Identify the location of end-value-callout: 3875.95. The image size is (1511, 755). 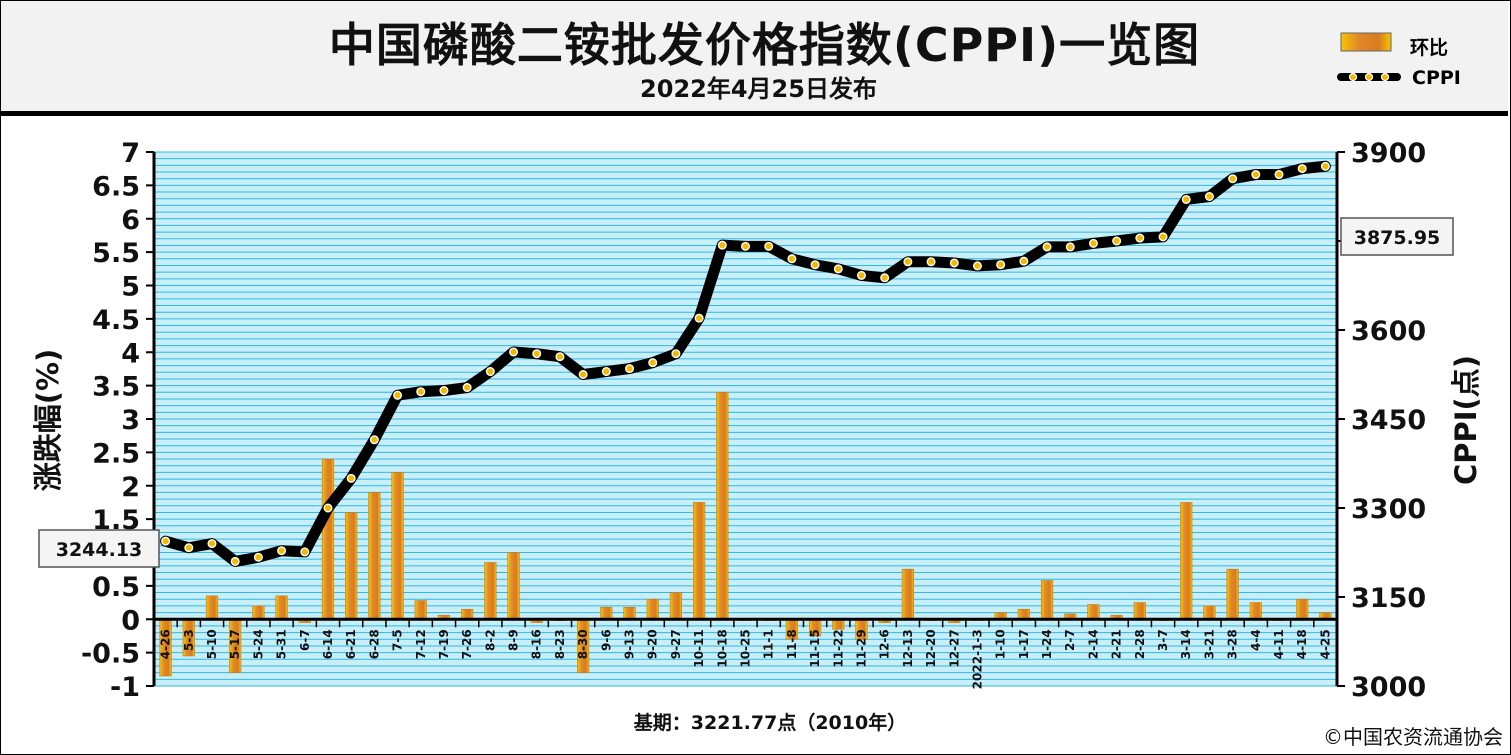
(1397, 236).